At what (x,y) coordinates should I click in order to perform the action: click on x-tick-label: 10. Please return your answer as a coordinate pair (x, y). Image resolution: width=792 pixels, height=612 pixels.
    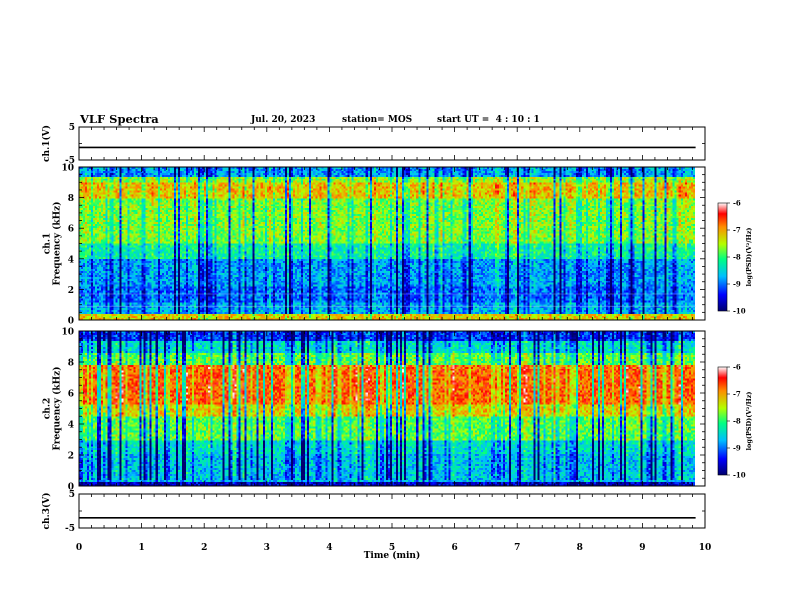
    Looking at the image, I should click on (705, 548).